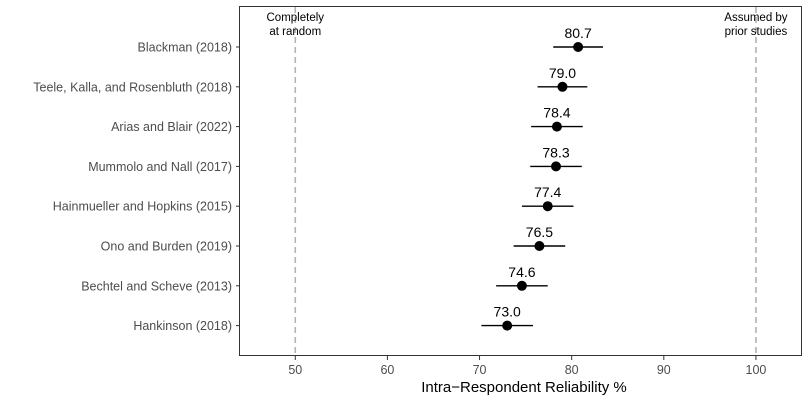 This screenshot has width=803, height=396. Describe the element at coordinates (539, 232) in the screenshot. I see `value-label-6: 76.5` at that location.